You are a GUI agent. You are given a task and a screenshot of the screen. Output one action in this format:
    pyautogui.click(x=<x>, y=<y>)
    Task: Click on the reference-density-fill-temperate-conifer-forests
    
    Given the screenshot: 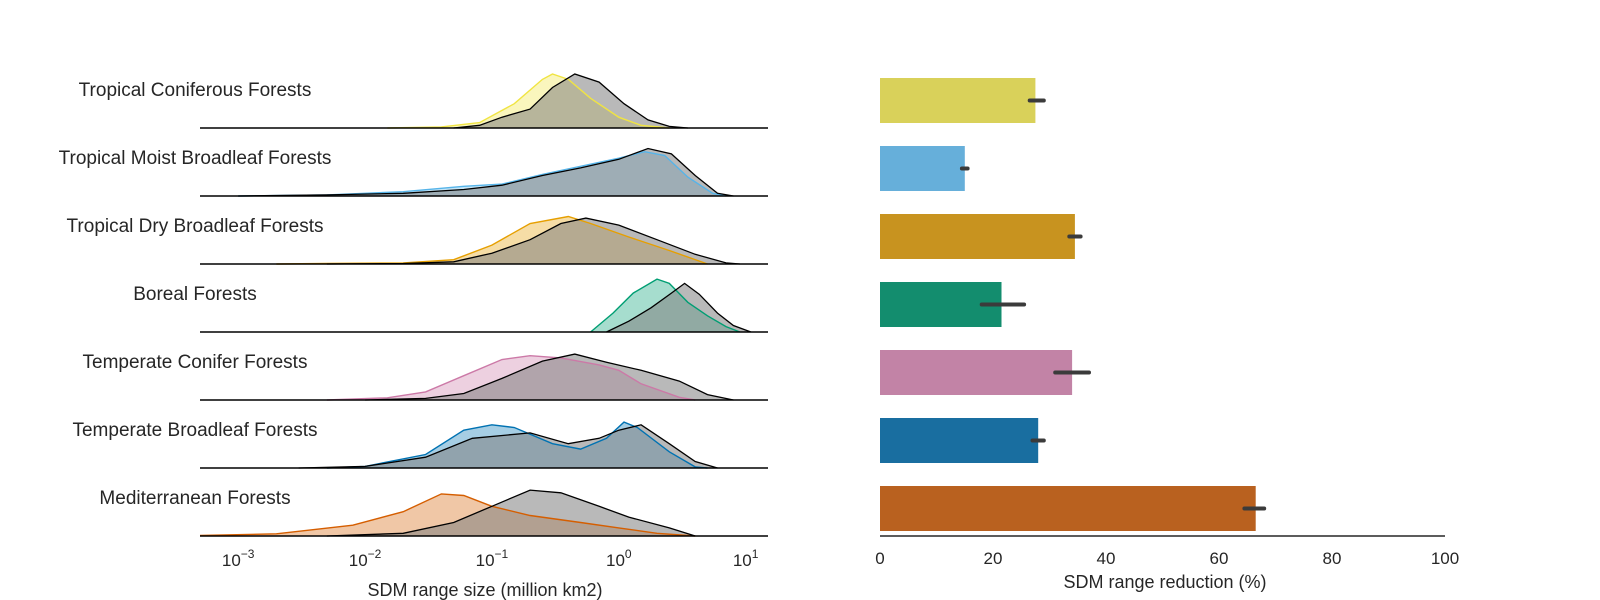 What is the action you would take?
    pyautogui.click(x=549, y=377)
    